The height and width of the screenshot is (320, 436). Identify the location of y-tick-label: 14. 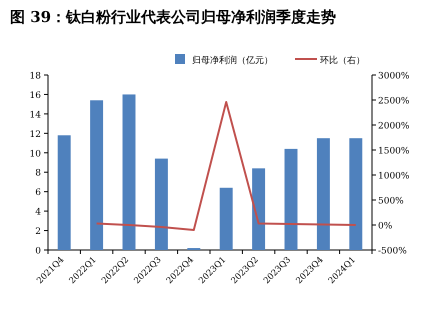
(36, 115).